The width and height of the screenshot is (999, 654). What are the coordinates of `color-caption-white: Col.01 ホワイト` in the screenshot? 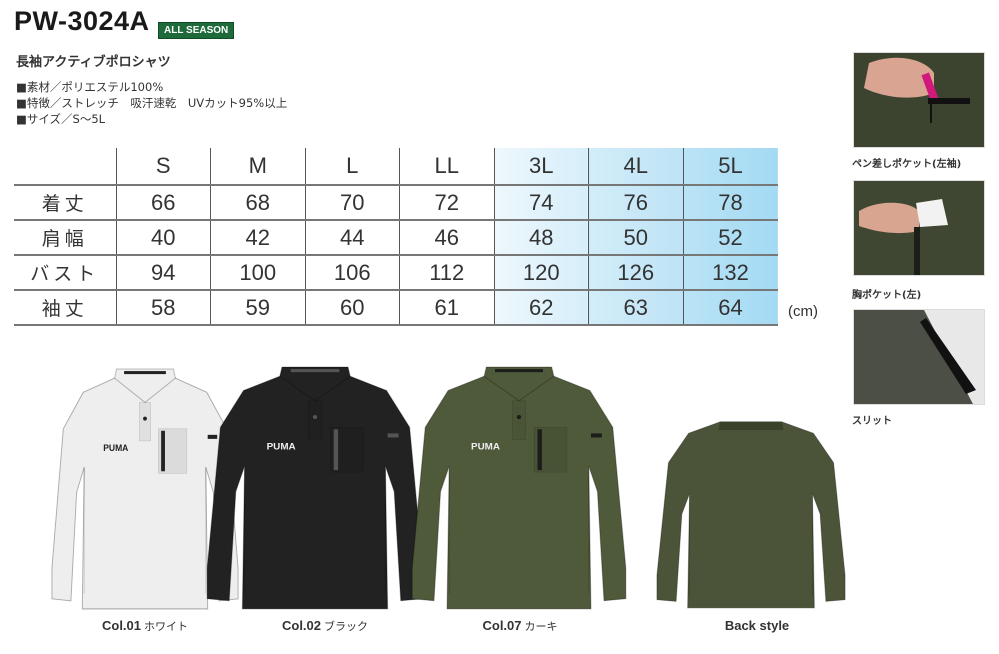 It's located at (145, 626).